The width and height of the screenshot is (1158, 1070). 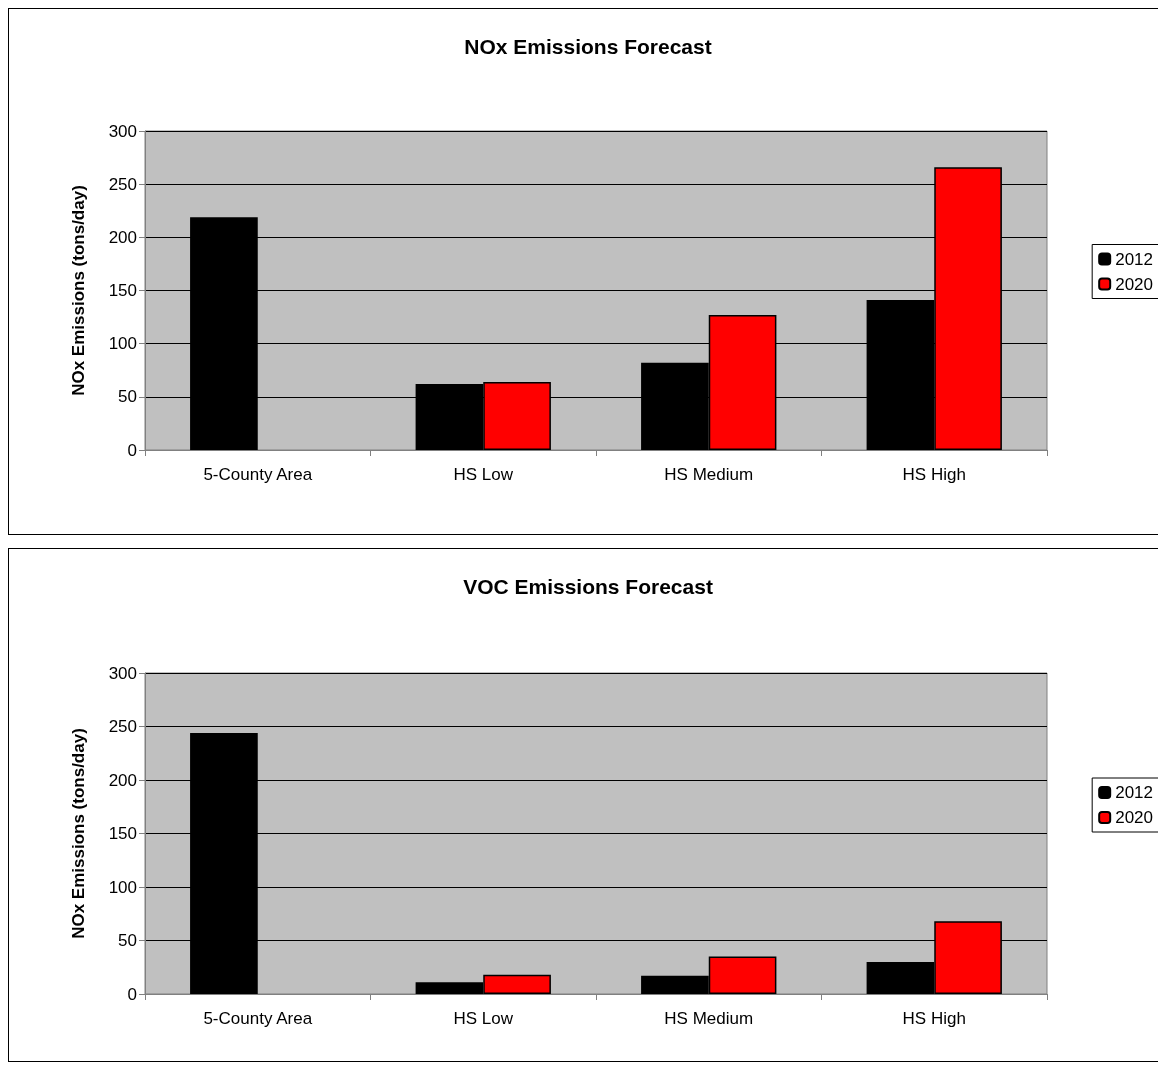 I want to click on chart-title: NOx Emissions Forecast, so click(x=588, y=46).